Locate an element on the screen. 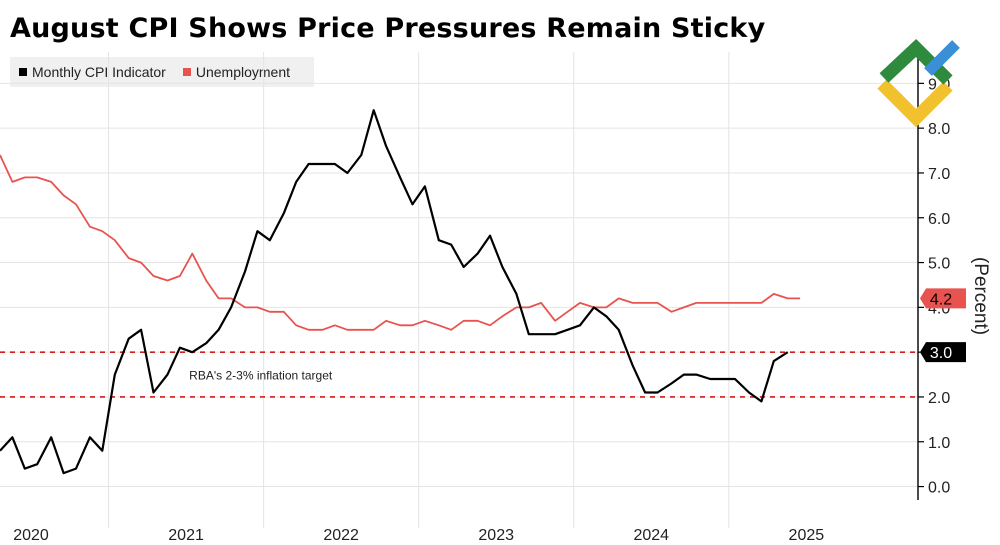 This screenshot has height=545, width=1000. last-value-label-unemployment: 4.2 is located at coordinates (941, 299).